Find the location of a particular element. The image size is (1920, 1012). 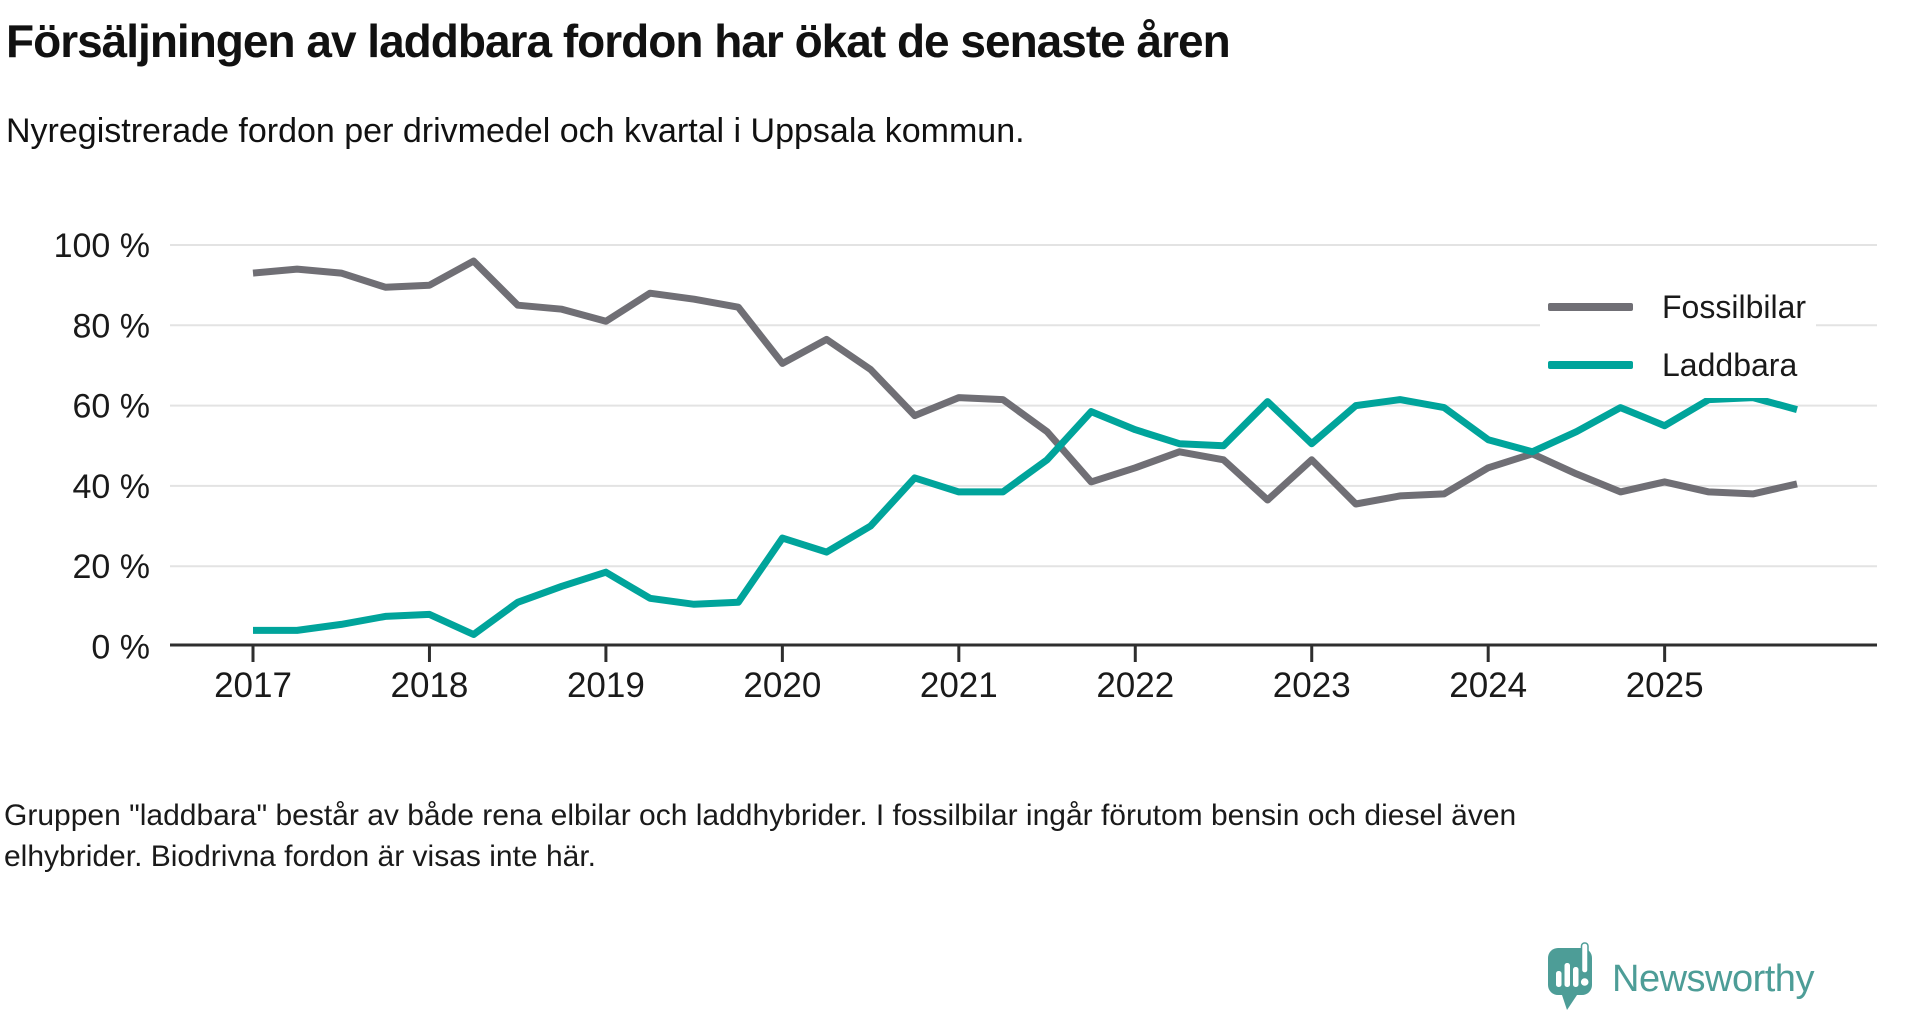

x-axis-tick-label: 2022 is located at coordinates (1135, 685).